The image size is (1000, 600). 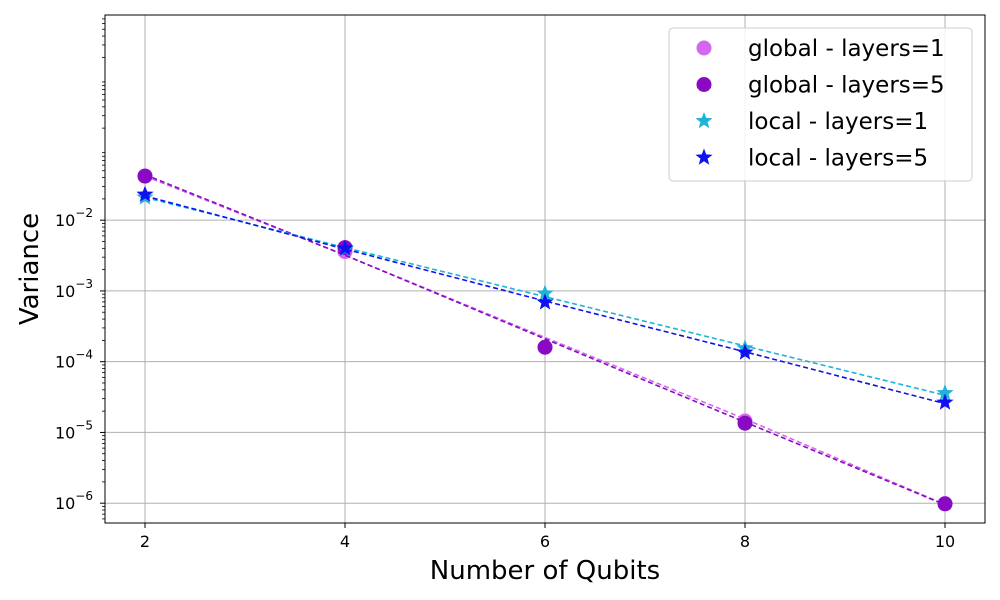 I want to click on y-tick-label: 10⁻², so click(x=74, y=218).